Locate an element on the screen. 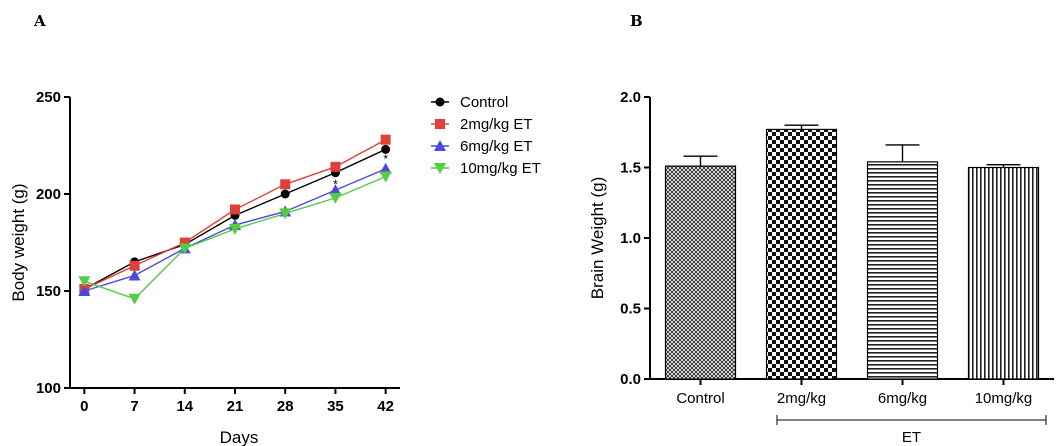 This screenshot has height=446, width=1056. legend-entry: Control is located at coordinates (469, 102).